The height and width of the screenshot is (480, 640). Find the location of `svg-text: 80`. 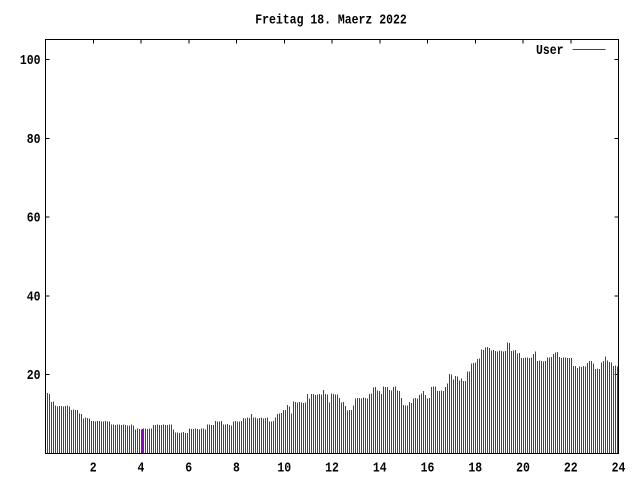

svg-text: 80 is located at coordinates (34, 139).